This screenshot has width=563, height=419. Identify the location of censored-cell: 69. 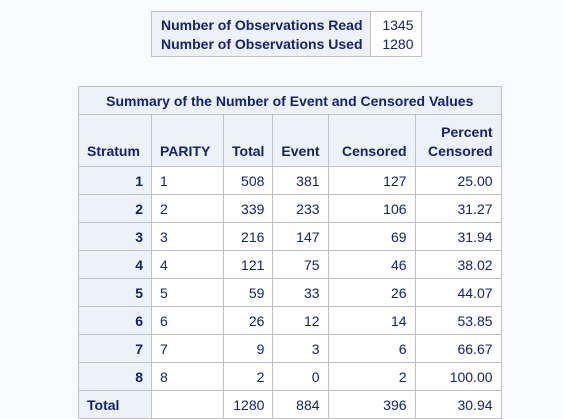
(371, 236).